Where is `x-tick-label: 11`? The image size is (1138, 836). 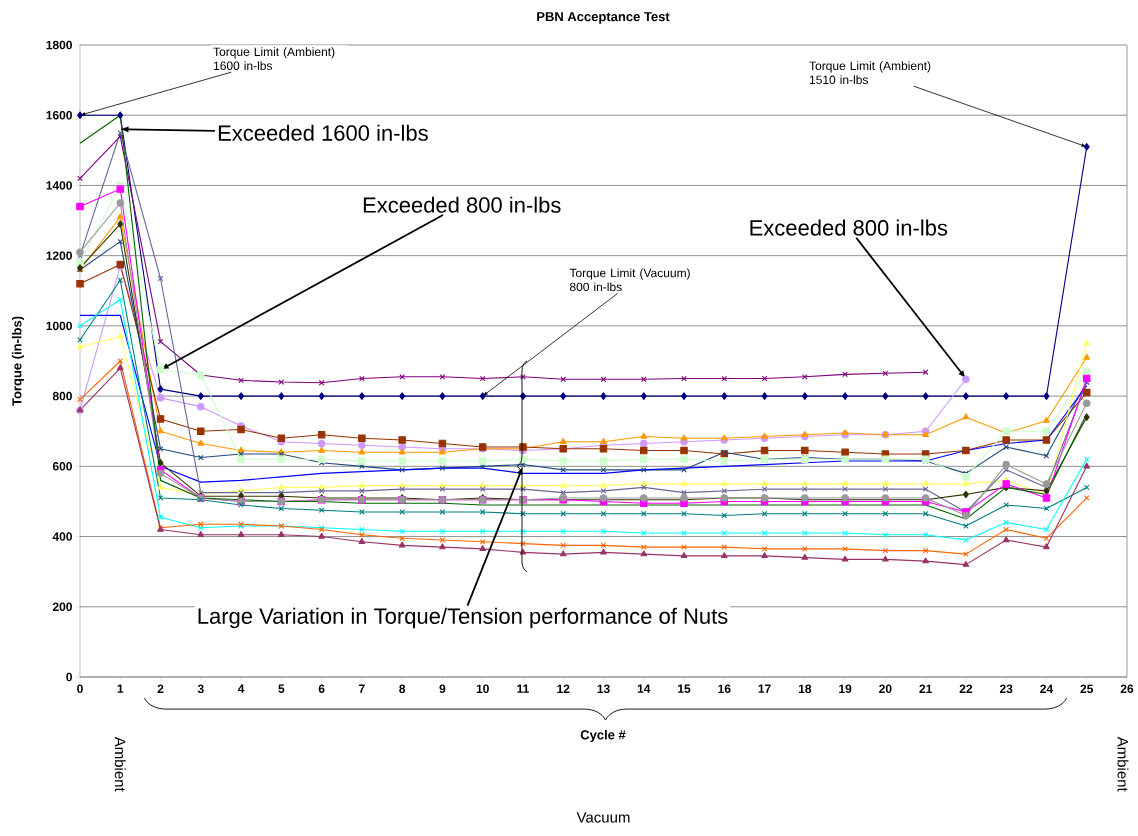 x-tick-label: 11 is located at coordinates (523, 688).